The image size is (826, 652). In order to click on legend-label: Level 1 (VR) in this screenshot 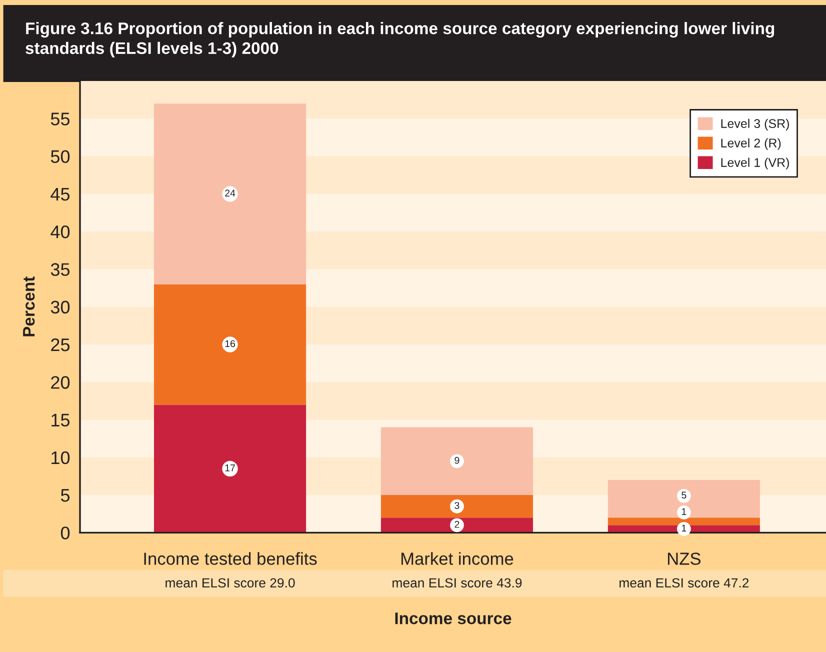, I will do `click(755, 164)`.